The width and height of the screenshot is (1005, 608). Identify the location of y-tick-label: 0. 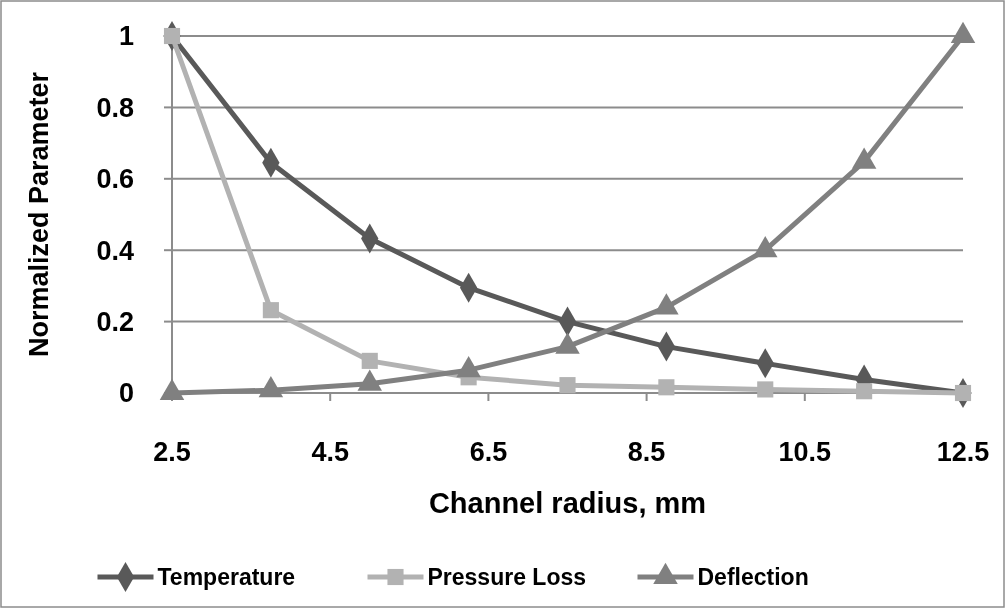
(126, 393).